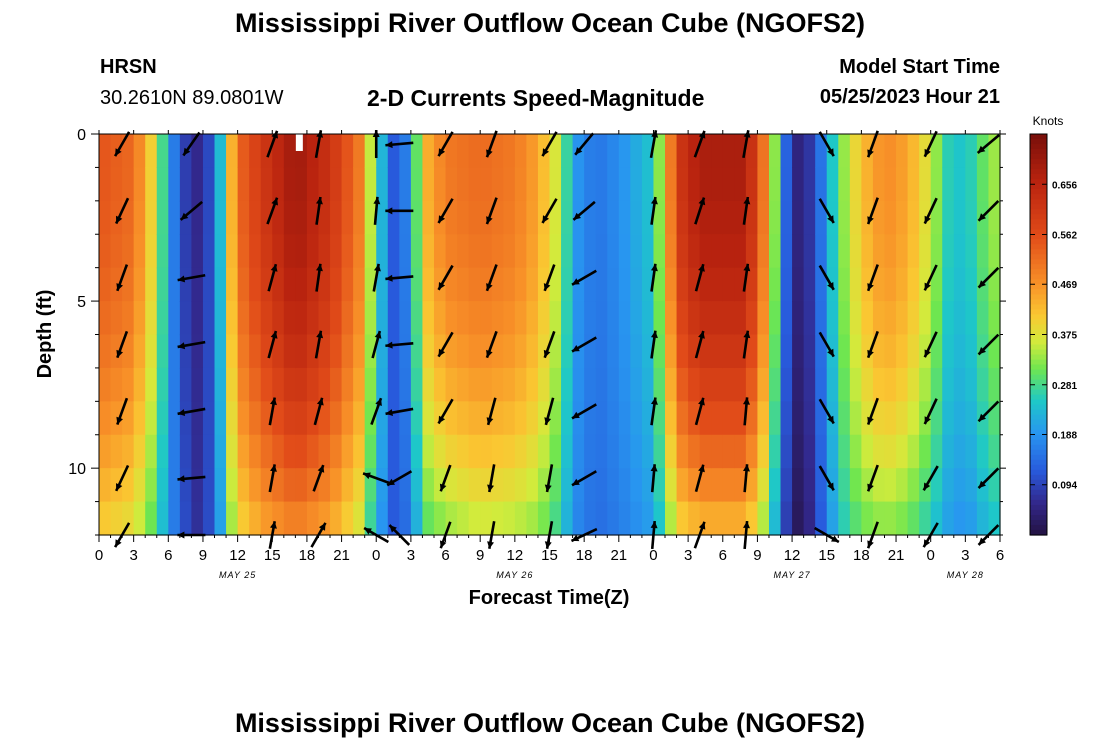 The height and width of the screenshot is (750, 1100). Describe the element at coordinates (77, 469) in the screenshot. I see `y-tick-label: 10` at that location.